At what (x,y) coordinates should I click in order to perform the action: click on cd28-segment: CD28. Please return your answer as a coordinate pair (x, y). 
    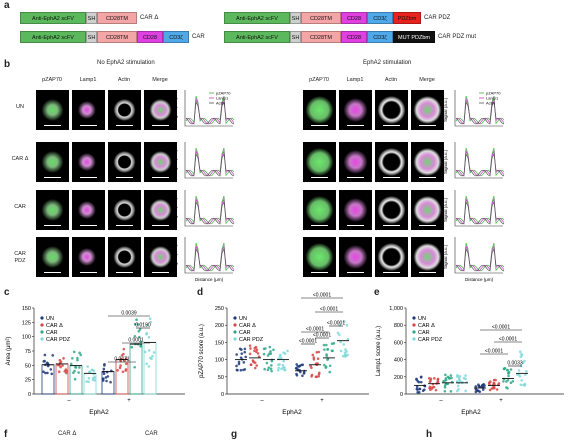
    Looking at the image, I should click on (354, 37).